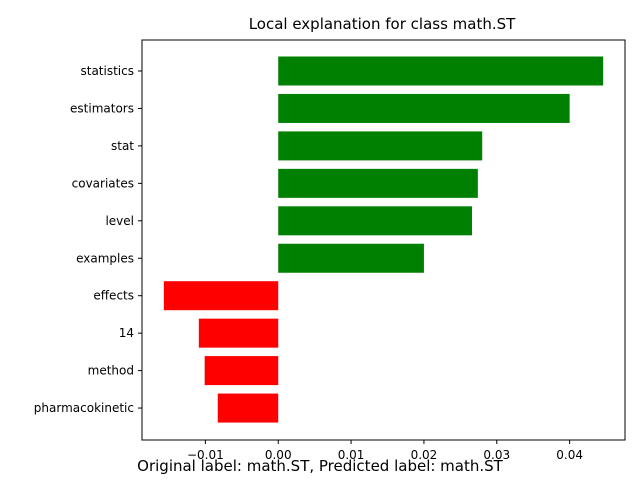 The width and height of the screenshot is (640, 480). Describe the element at coordinates (119, 221) in the screenshot. I see `y-tick-label-level: level` at that location.